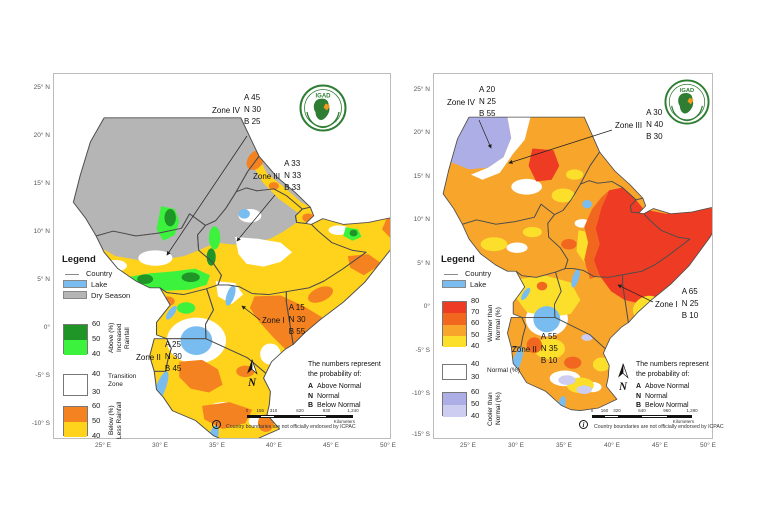 Image resolution: width=784 pixels, height=522 pixels. What do you see at coordinates (454, 404) in the screenshot?
I see `cooler-ramp` at bounding box center [454, 404].